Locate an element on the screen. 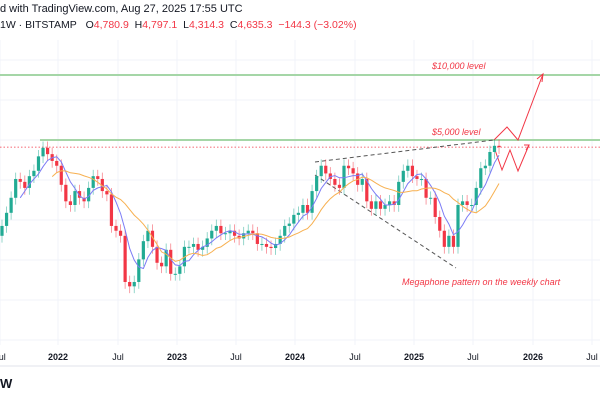 This screenshot has width=600, height=400. close-label: C is located at coordinates (233, 25).